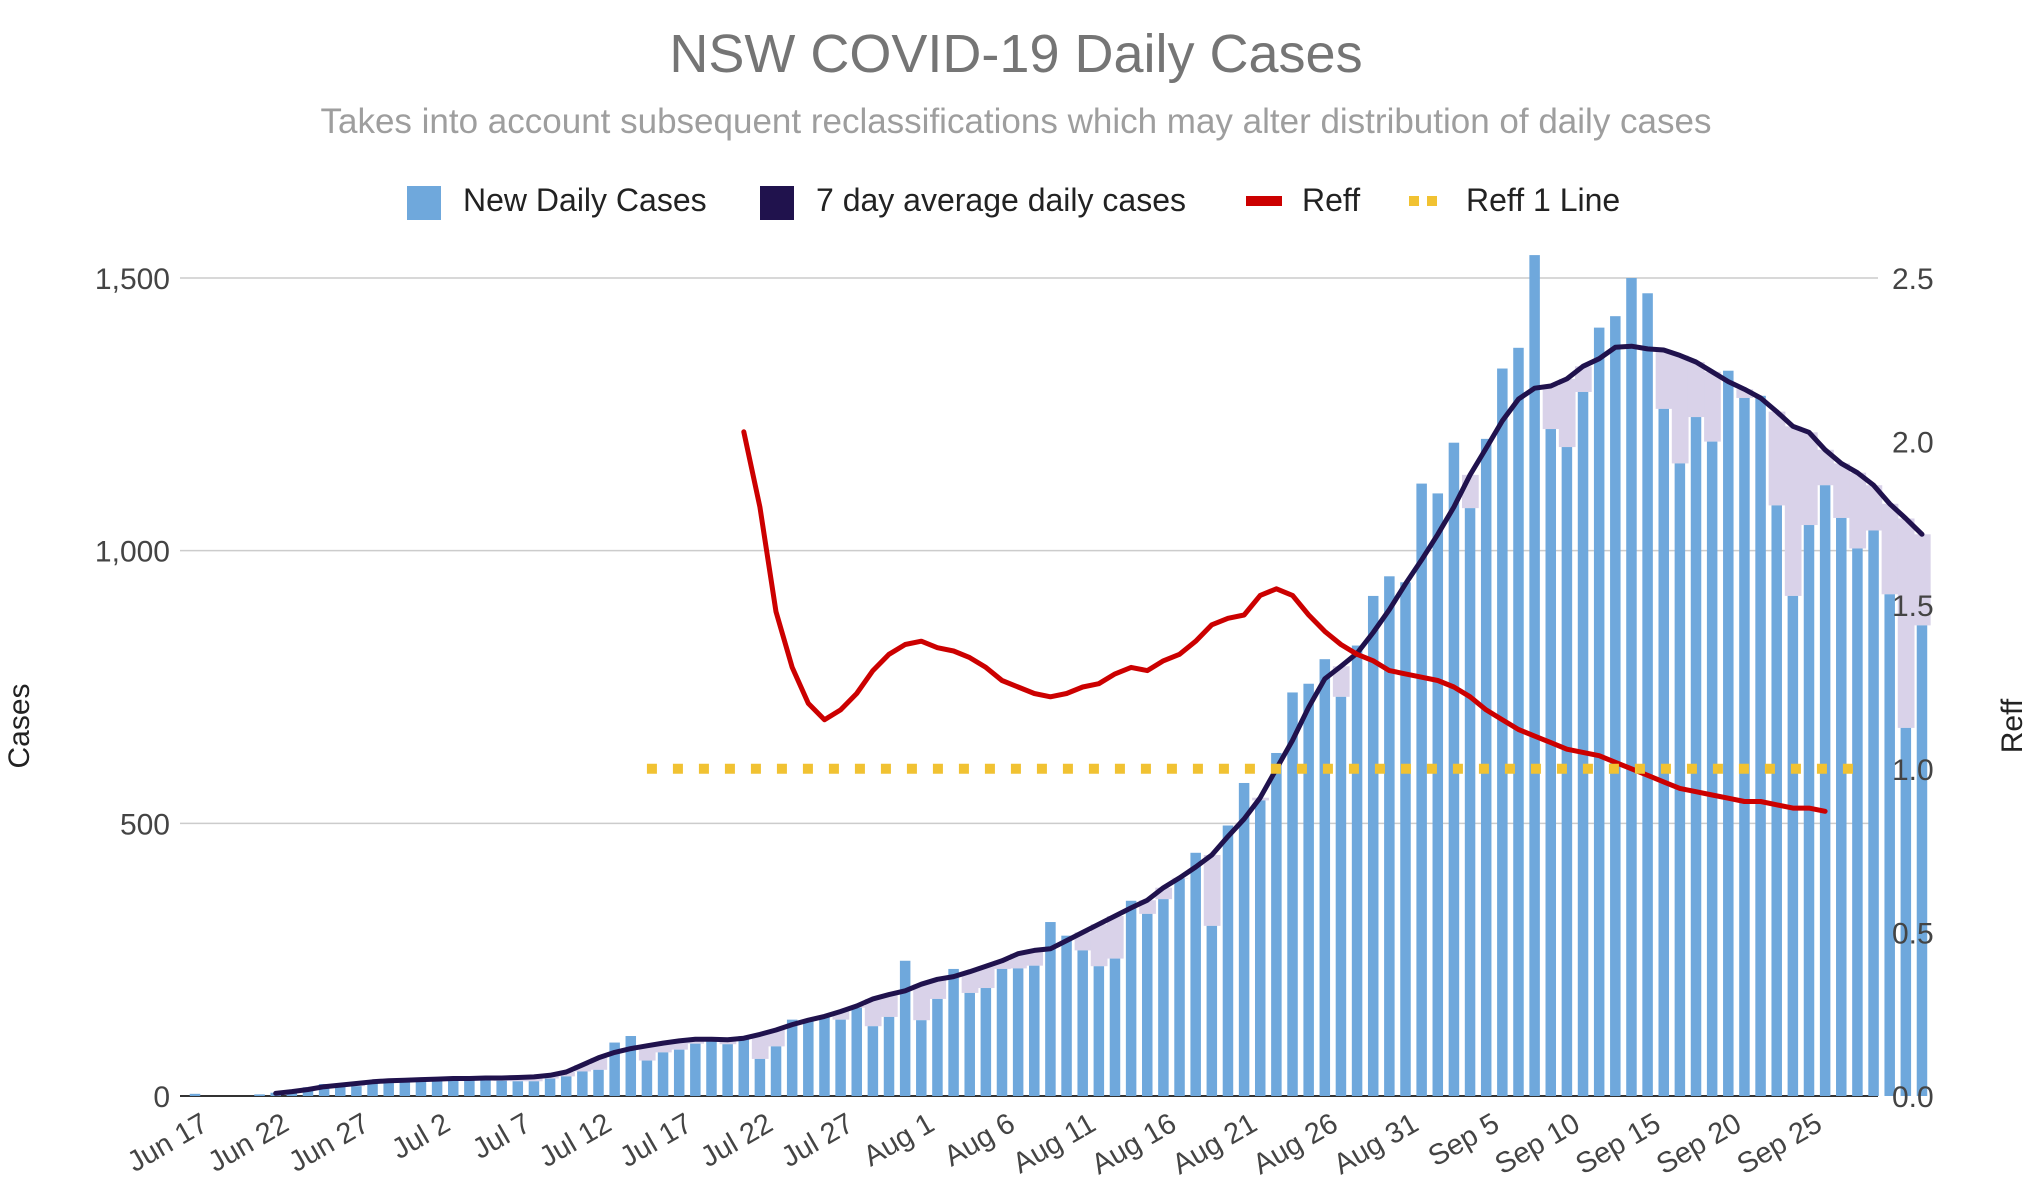 The image size is (2032, 1195). What do you see at coordinates (899, 1140) in the screenshot?
I see `x-tick-label: Aug 1` at bounding box center [899, 1140].